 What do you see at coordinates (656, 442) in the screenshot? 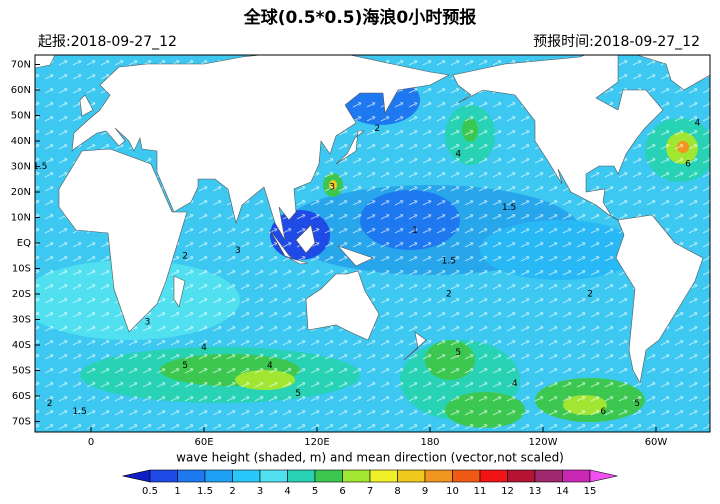
I see `lon-tick-label: 60W` at bounding box center [656, 442].